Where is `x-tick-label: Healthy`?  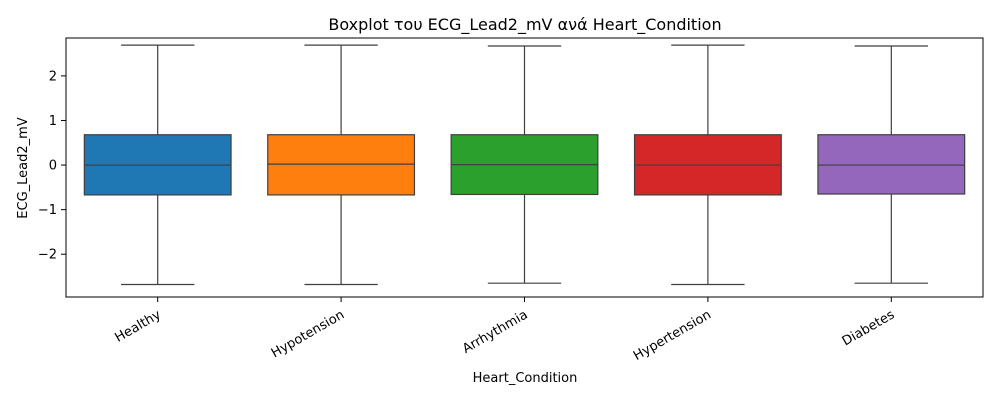 x-tick-label: Healthy is located at coordinates (138, 326).